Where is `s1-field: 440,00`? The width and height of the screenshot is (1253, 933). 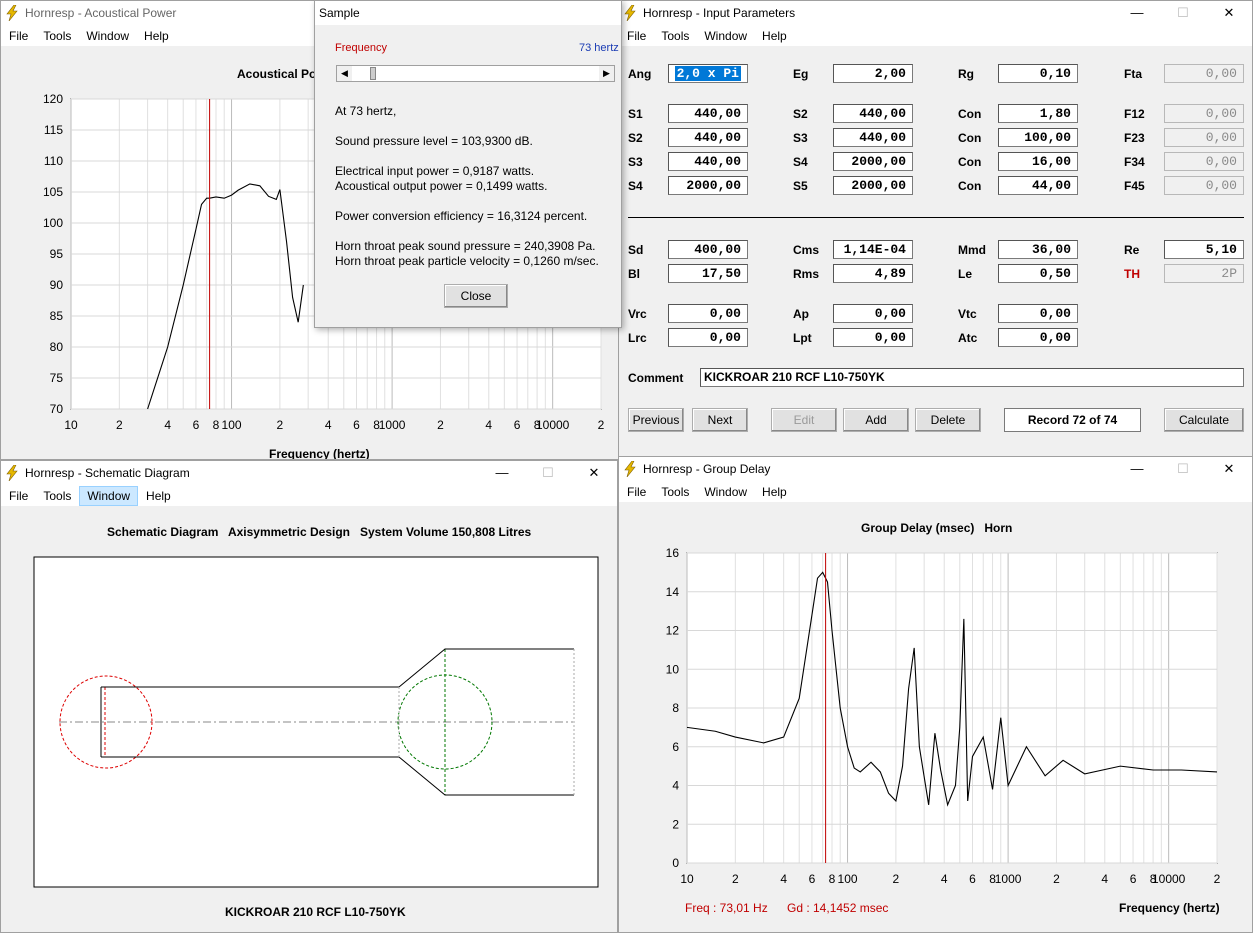
s1-field: 440,00 is located at coordinates (708, 113).